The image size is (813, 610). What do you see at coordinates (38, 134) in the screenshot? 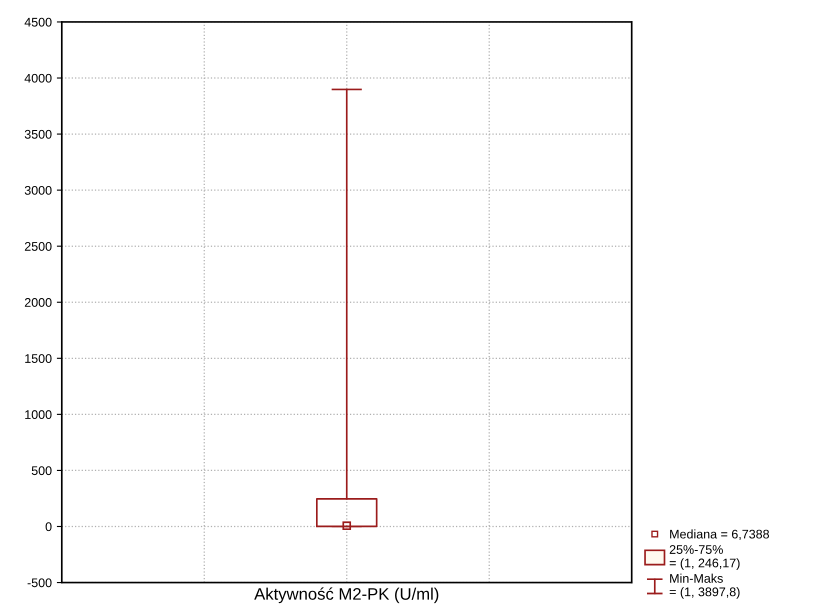
I see `y-tick-label: 3500` at bounding box center [38, 134].